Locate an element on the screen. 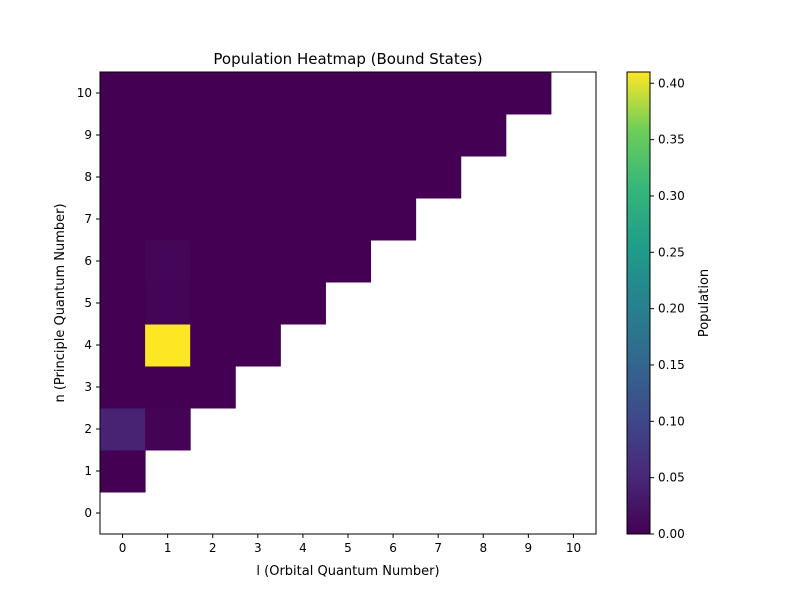 This screenshot has height=600, width=800. colorbar-tick-label: 0.05 is located at coordinates (671, 478).